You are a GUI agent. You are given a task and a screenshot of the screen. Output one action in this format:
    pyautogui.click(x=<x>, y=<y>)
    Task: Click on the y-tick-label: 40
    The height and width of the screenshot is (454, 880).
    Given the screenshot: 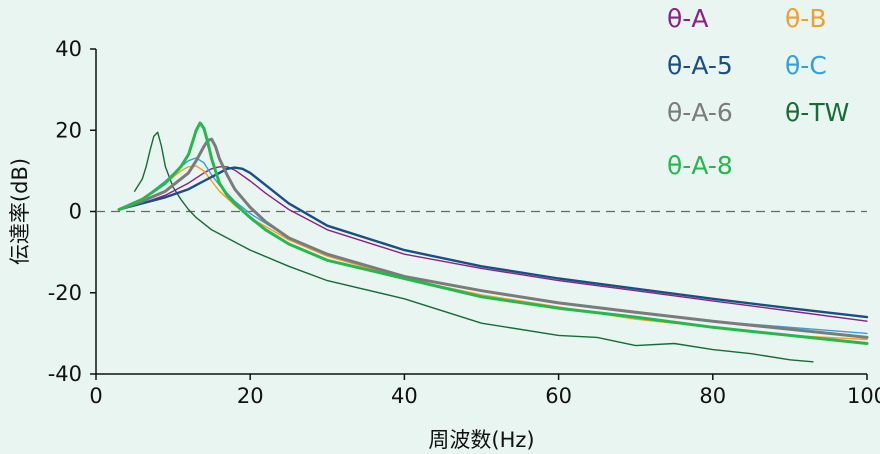 What is the action you would take?
    pyautogui.click(x=68, y=49)
    